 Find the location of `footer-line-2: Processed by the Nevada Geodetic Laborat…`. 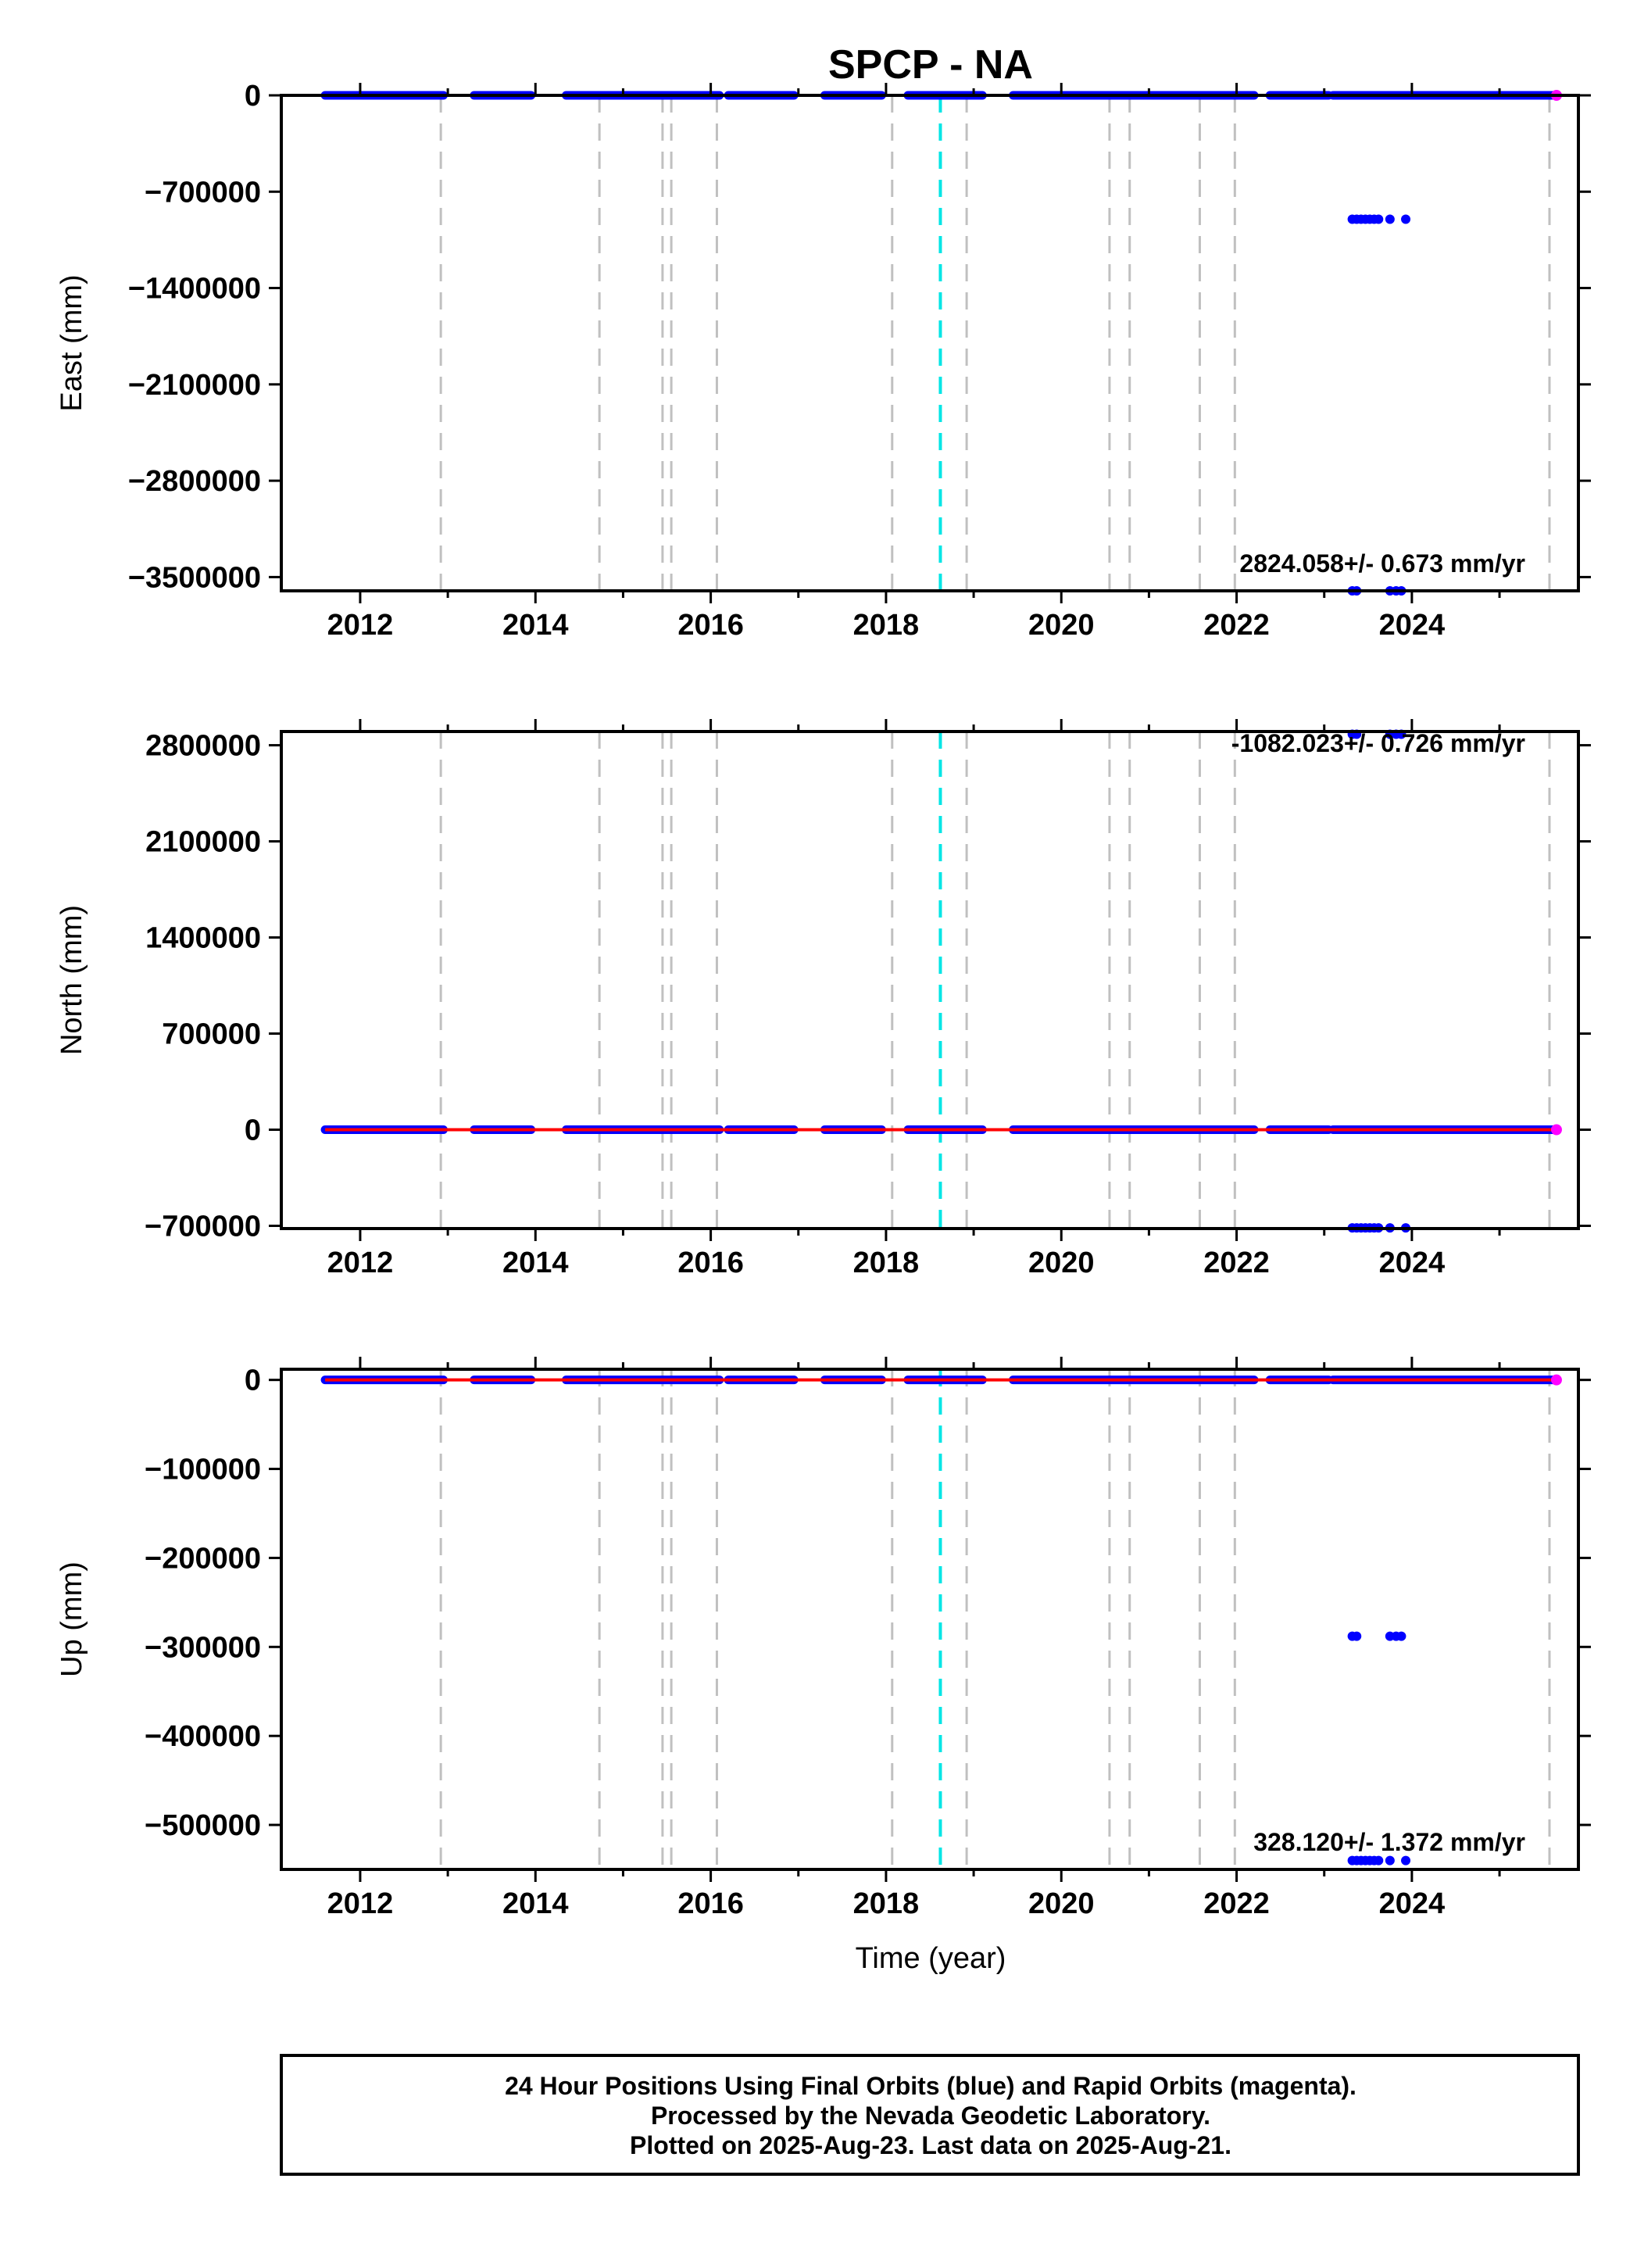

footer-line-2: Processed by the Nevada Geodetic Laborat… is located at coordinates (930, 2116).